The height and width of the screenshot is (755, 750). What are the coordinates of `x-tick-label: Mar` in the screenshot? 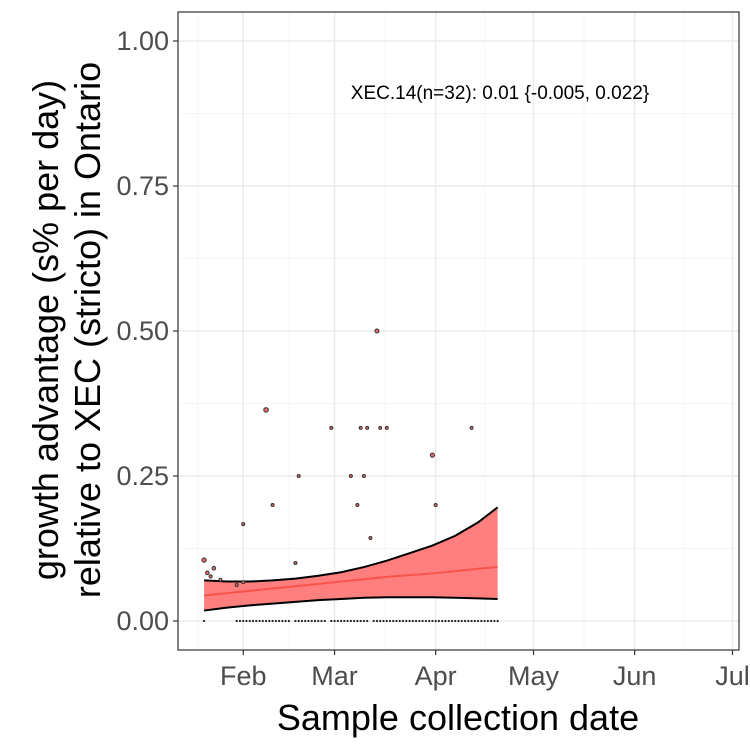 It's located at (334, 676).